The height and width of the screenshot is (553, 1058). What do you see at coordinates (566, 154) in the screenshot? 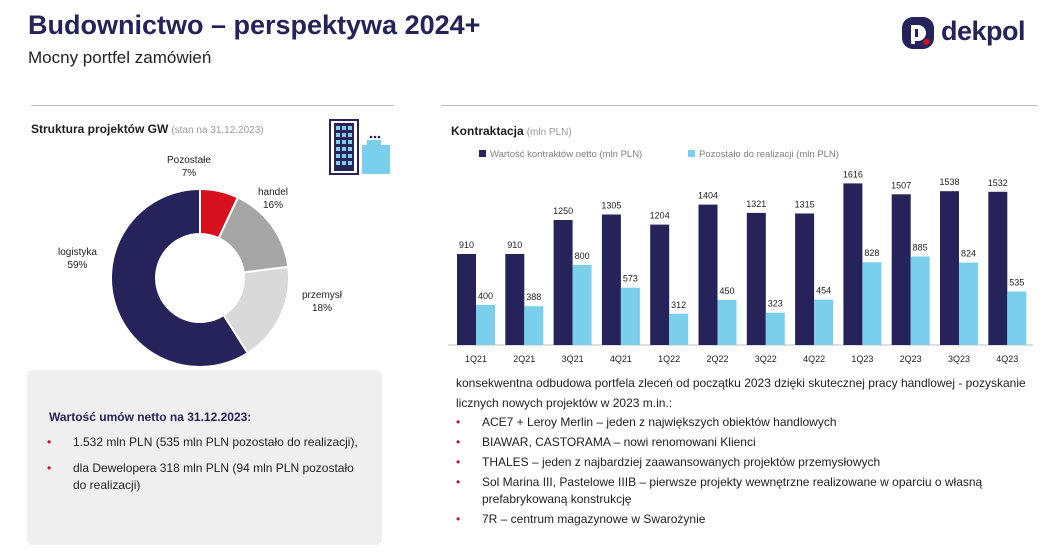
I see `legend-label: Wartość kontraktów netto (mln PLN)` at bounding box center [566, 154].